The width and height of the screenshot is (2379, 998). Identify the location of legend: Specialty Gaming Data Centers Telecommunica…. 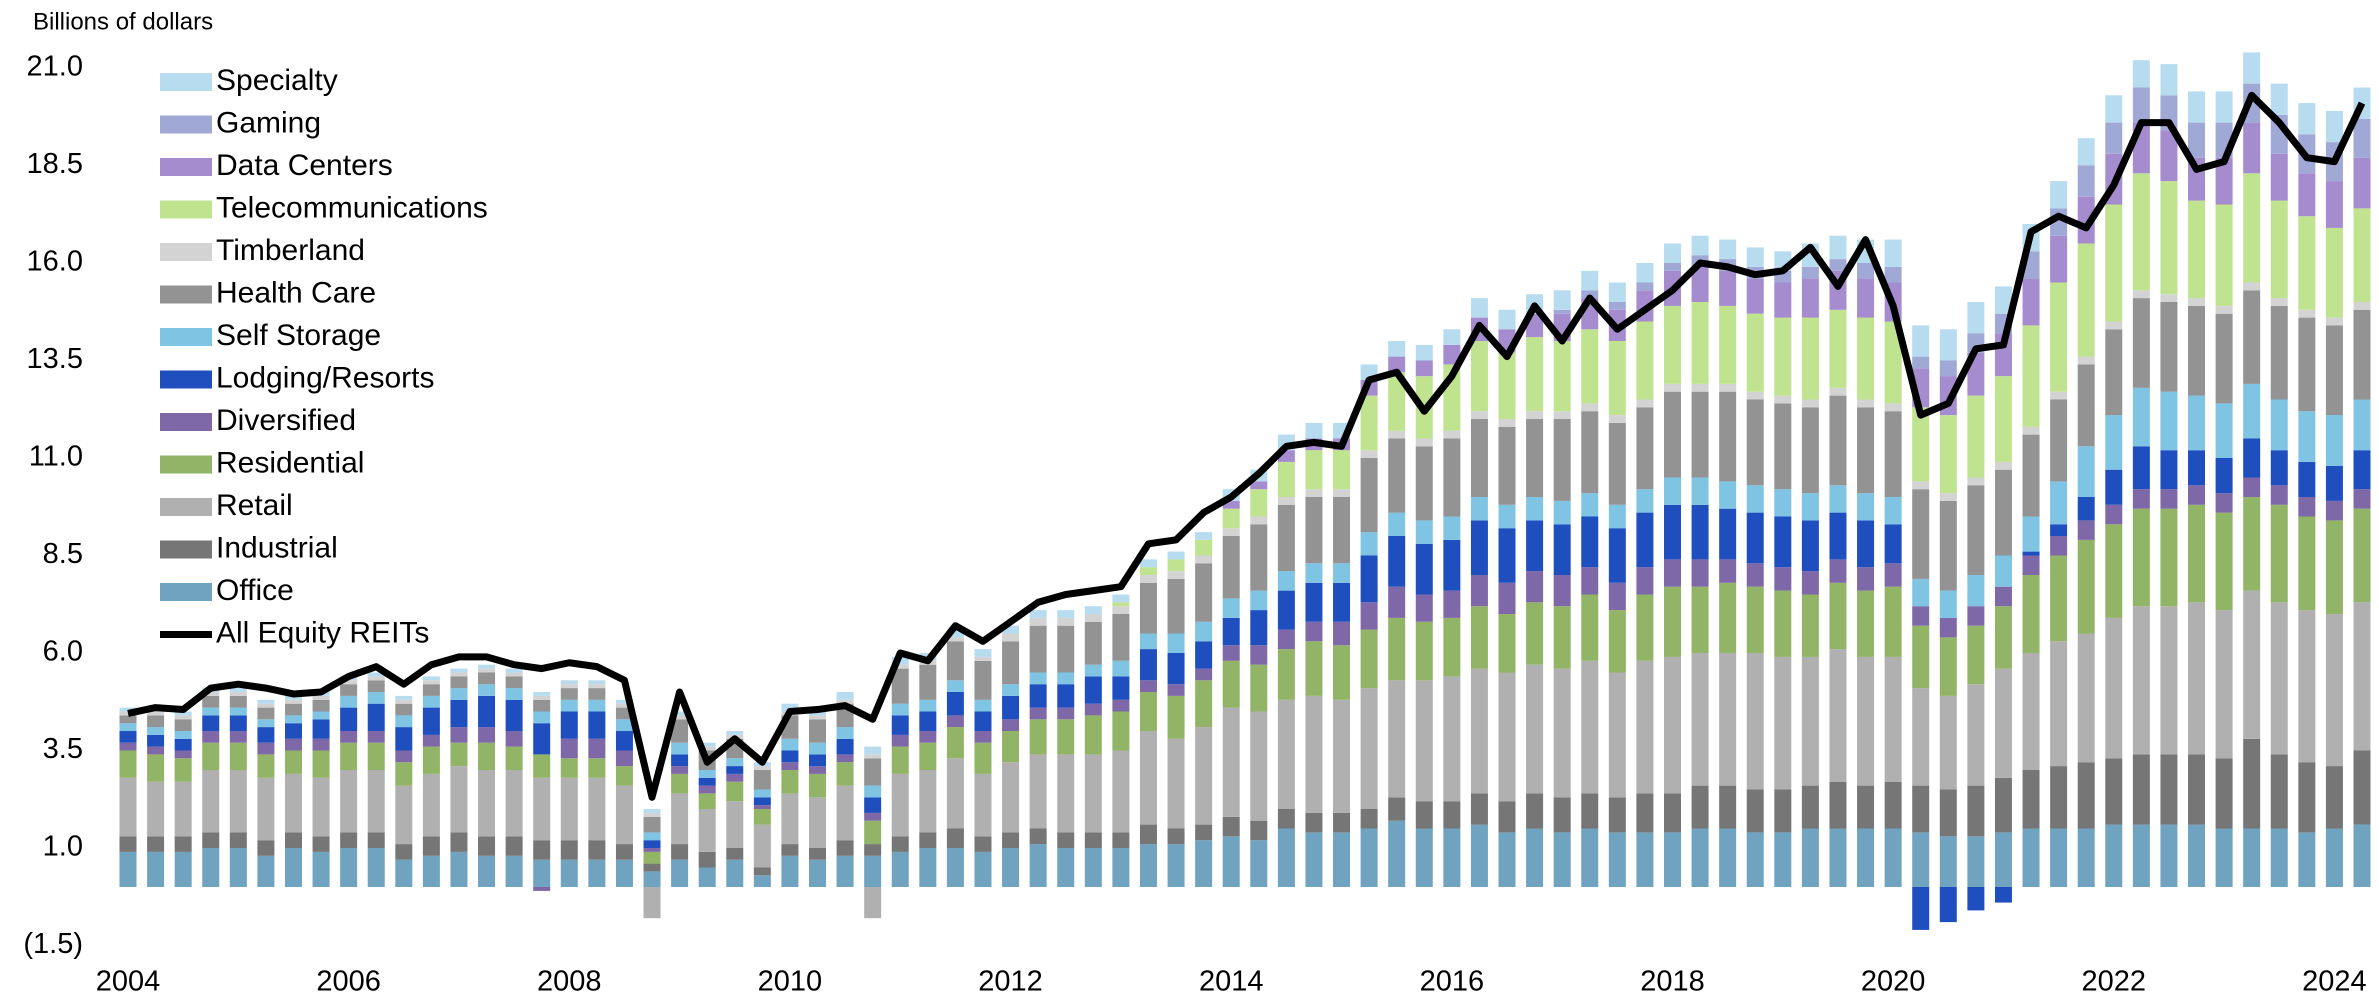
(324, 356).